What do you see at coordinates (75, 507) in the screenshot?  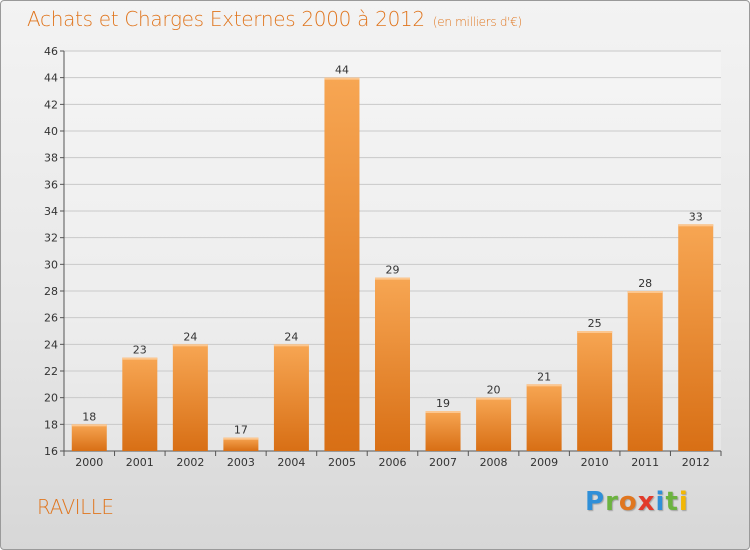 I see `place-name: RAVILLE` at bounding box center [75, 507].